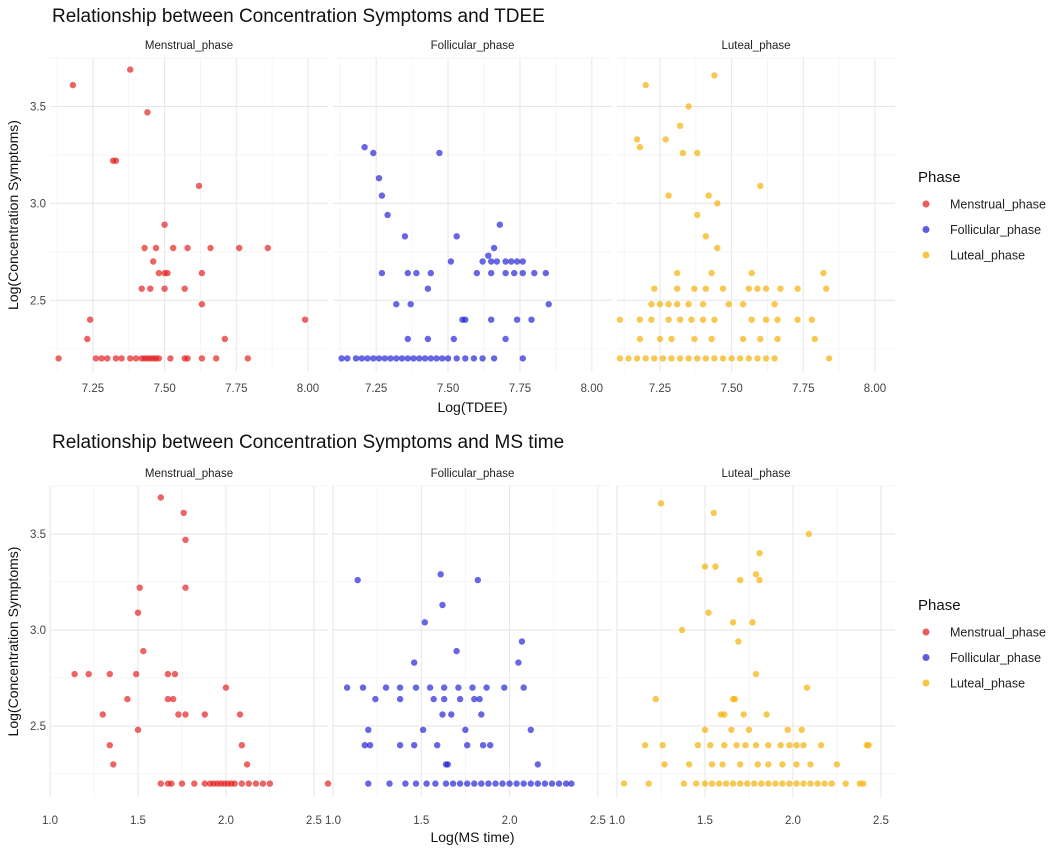 This screenshot has width=1053, height=856. What do you see at coordinates (138, 821) in the screenshot?
I see `x-tick-label: 1.5` at bounding box center [138, 821].